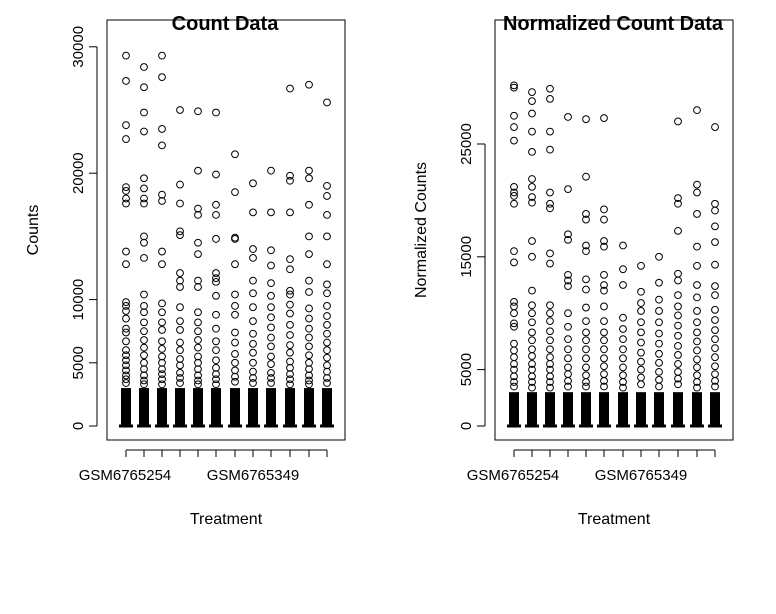 The width and height of the screenshot is (776, 614). Describe the element at coordinates (466, 257) in the screenshot. I see `y-tick-label: 15000` at that location.